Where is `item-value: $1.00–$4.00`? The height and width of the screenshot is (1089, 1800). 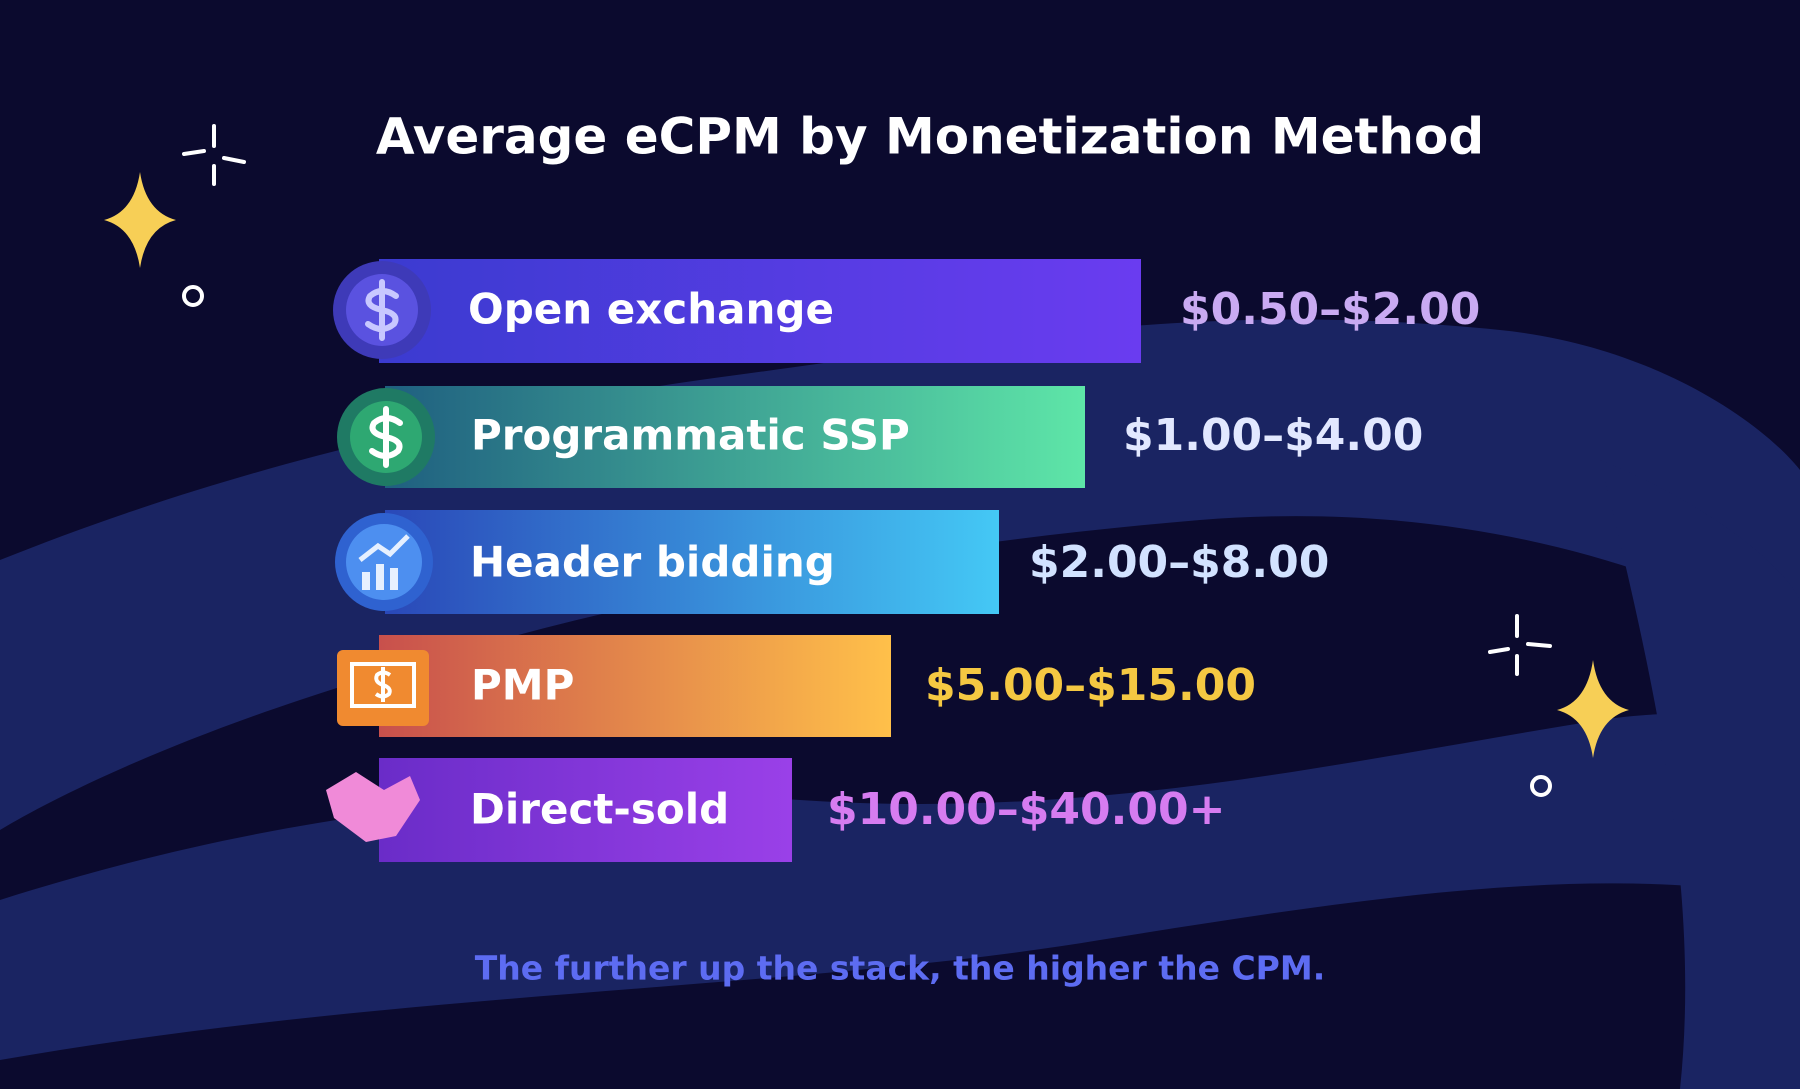
item-value: $1.00–$4.00 is located at coordinates (1273, 435).